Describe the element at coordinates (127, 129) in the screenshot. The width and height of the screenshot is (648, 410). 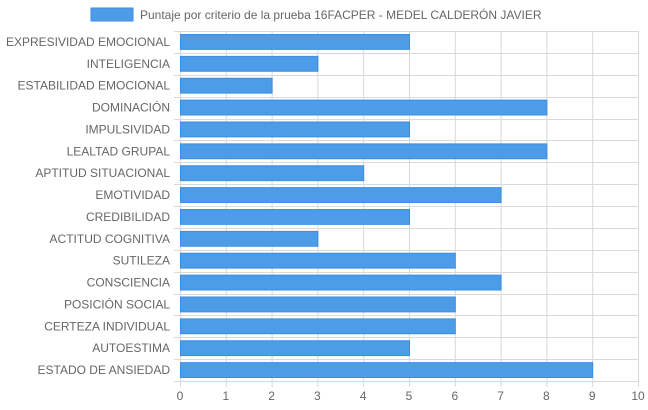
I see `y-axis-category-label: IMPULSIVIDAD` at that location.